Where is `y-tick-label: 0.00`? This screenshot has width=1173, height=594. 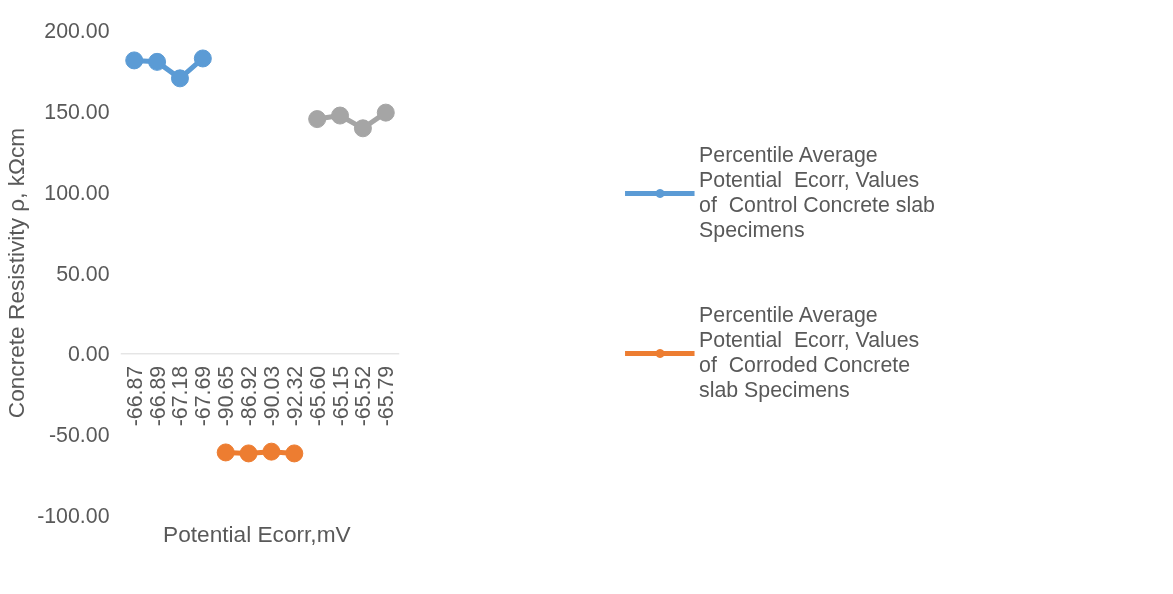
y-tick-label: 0.00 is located at coordinates (88, 354).